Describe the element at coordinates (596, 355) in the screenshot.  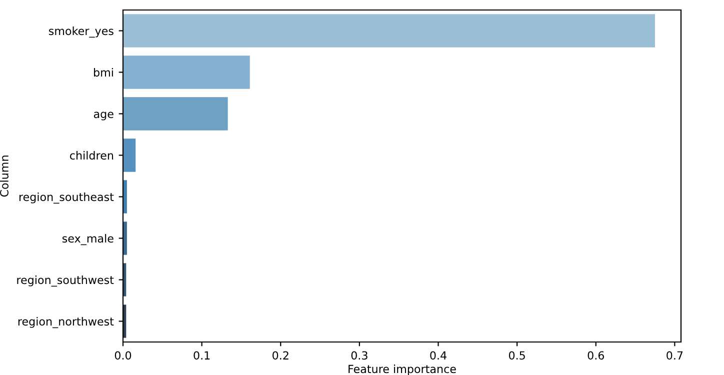
I see `x-tick-label: 0.6` at that location.